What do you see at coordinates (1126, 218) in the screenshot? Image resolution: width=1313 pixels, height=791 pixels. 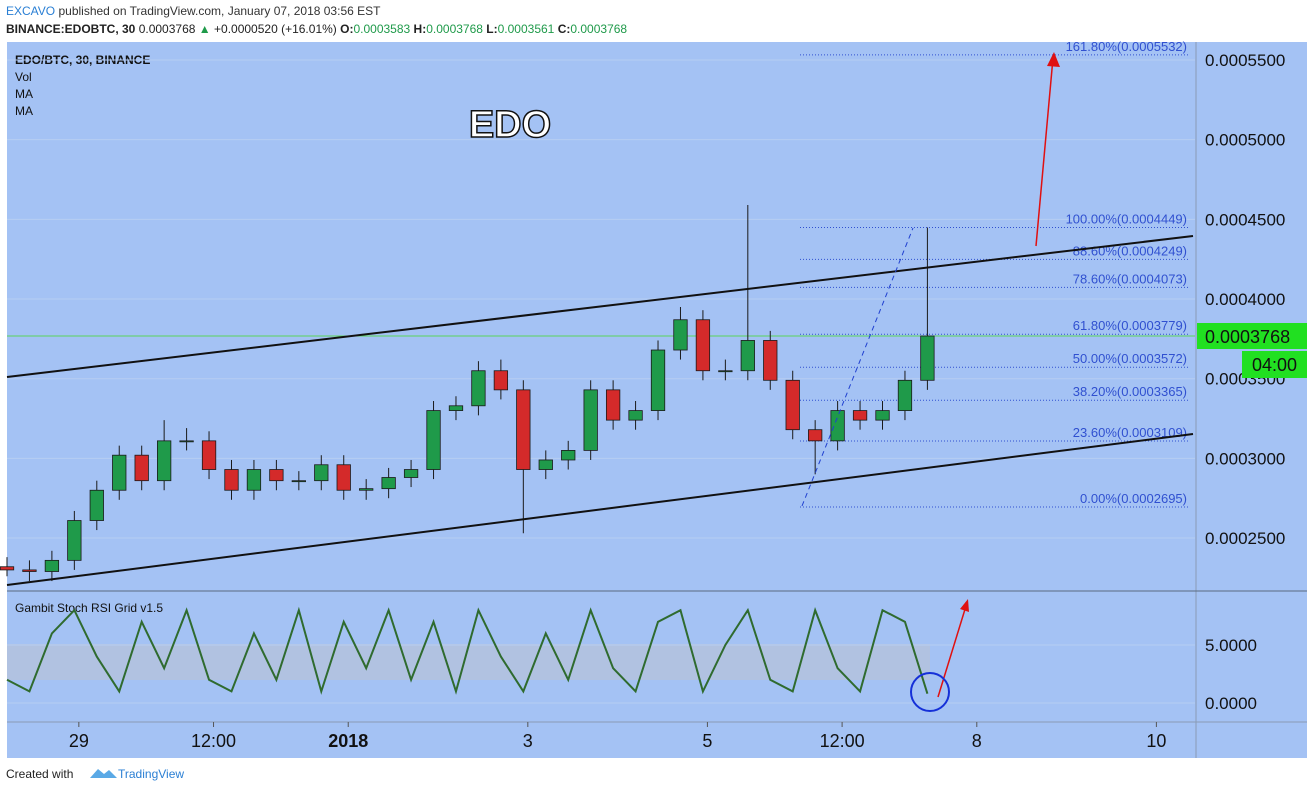 I see `fib-label: 100.00%(0.0004449)` at bounding box center [1126, 218].